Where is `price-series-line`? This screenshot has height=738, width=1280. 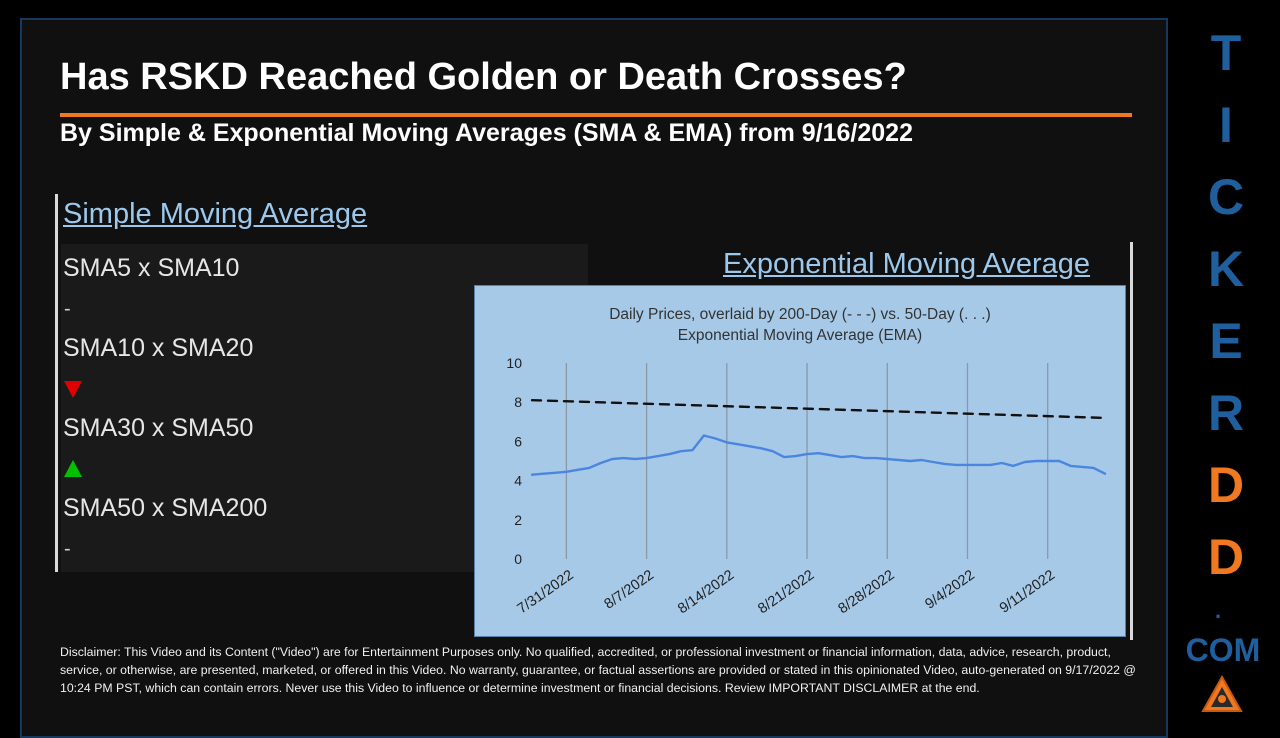
price-series-line is located at coordinates (818, 455).